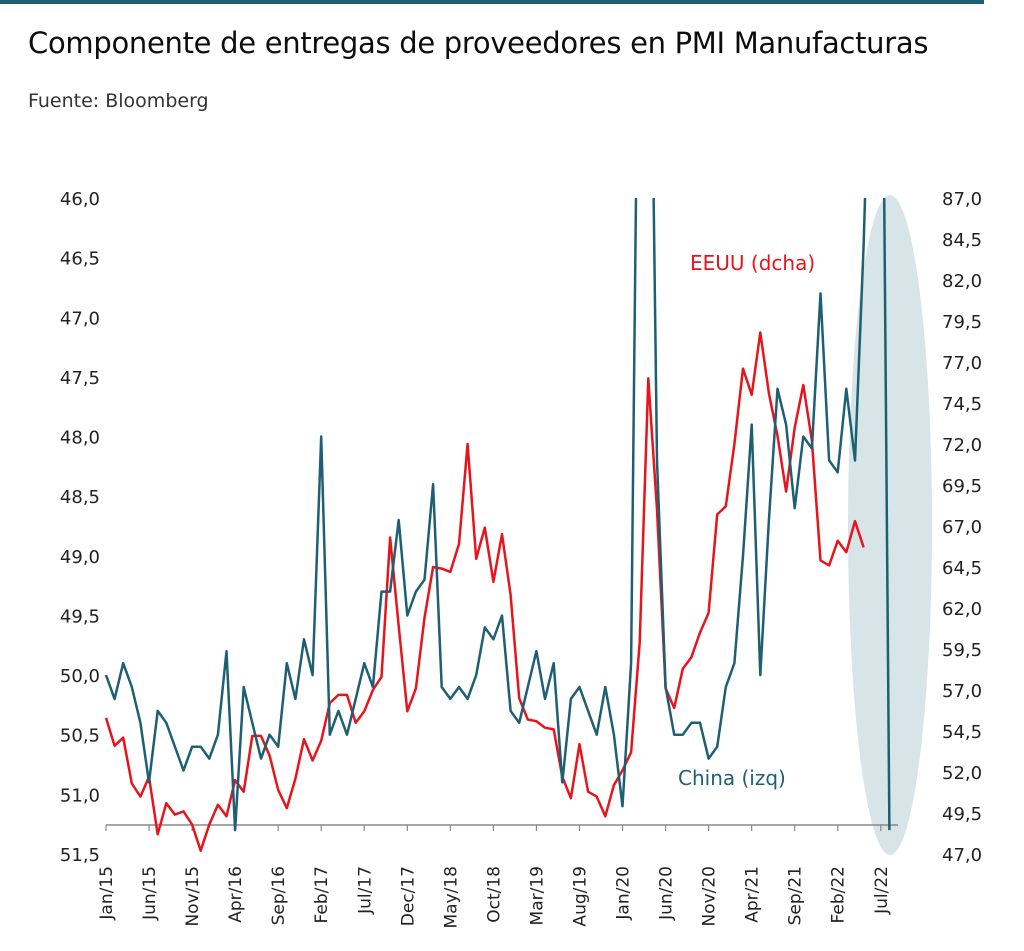 Image resolution: width=1024 pixels, height=951 pixels. Describe the element at coordinates (80, 199) in the screenshot. I see `left-tick-label: 46,0` at that location.